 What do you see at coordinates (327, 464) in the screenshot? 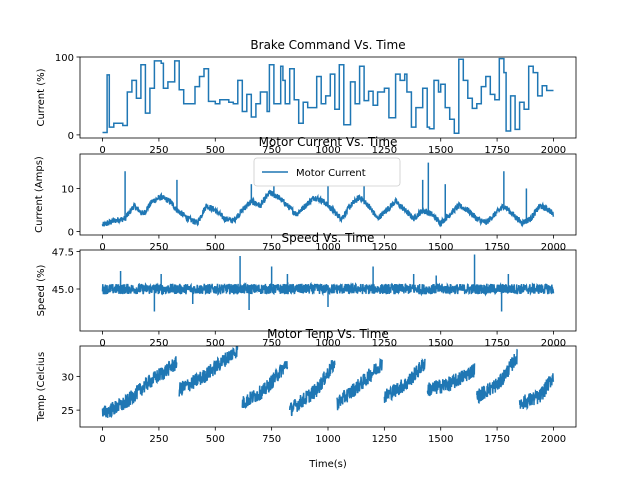
I see `x-axis-label: Time(s)` at bounding box center [327, 464].